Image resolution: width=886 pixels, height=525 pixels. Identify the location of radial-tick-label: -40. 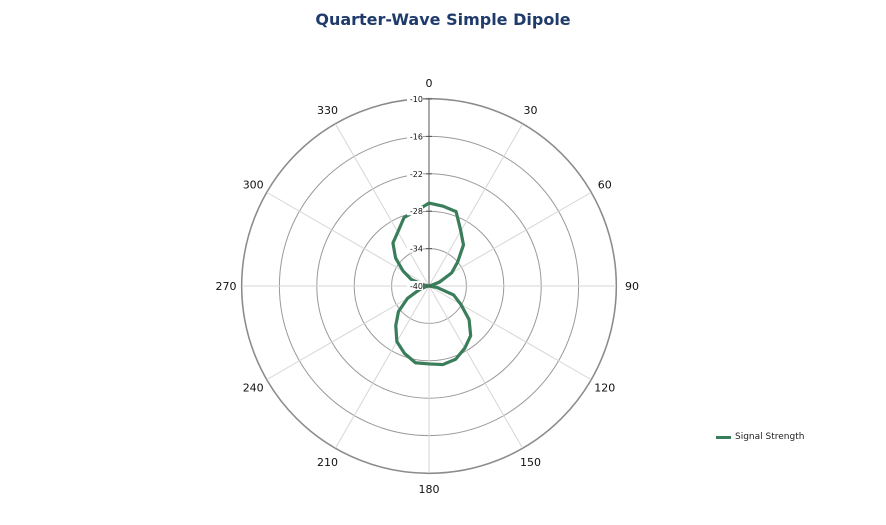
(416, 286).